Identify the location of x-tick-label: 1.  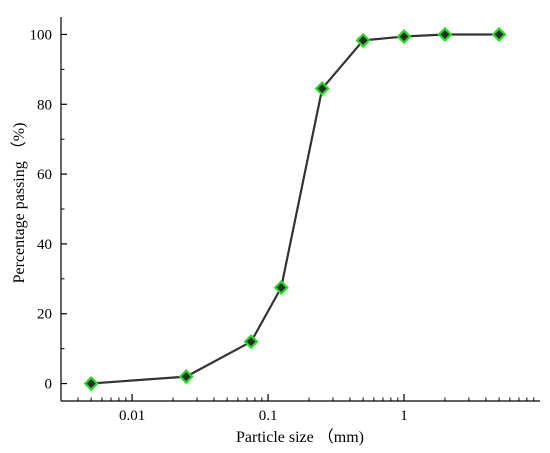
(404, 416).